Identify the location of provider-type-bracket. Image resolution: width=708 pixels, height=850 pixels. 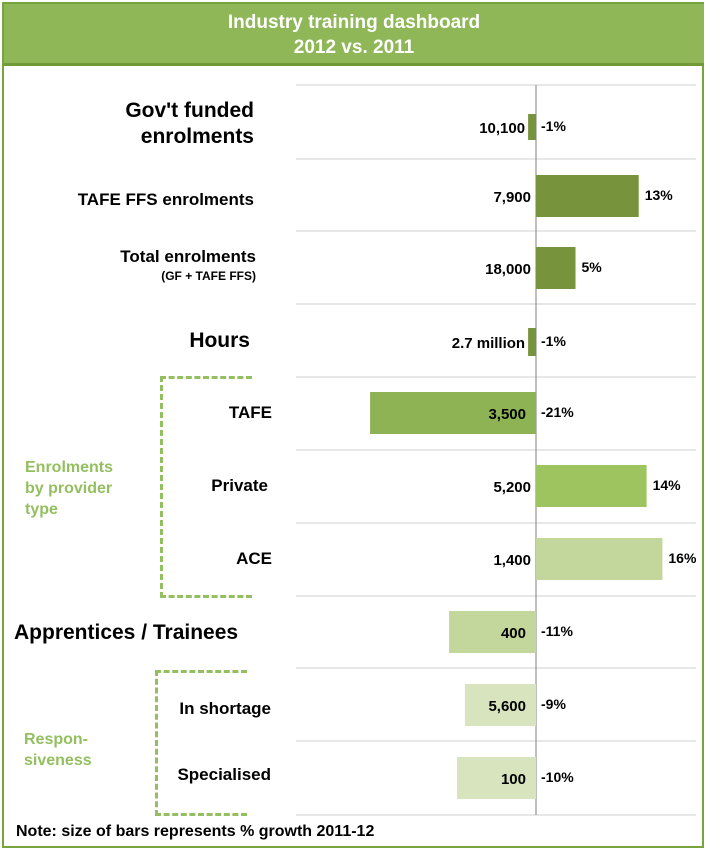
(206, 487).